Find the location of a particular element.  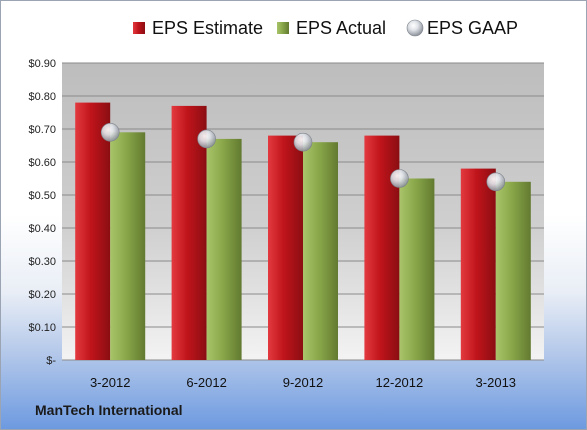

legend-swatch-actual is located at coordinates (283, 28).